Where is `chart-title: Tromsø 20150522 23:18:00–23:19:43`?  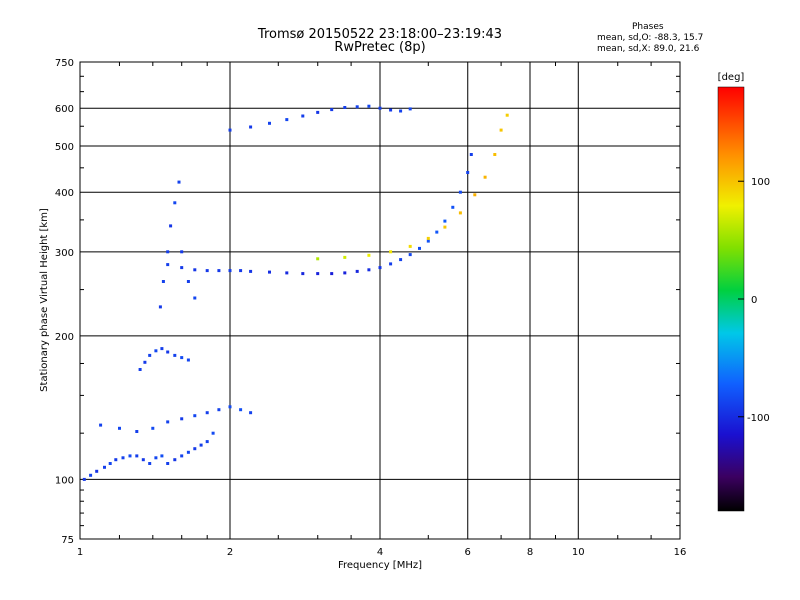
chart-title: Tromsø 20150522 23:18:00–23:19:43 is located at coordinates (380, 34).